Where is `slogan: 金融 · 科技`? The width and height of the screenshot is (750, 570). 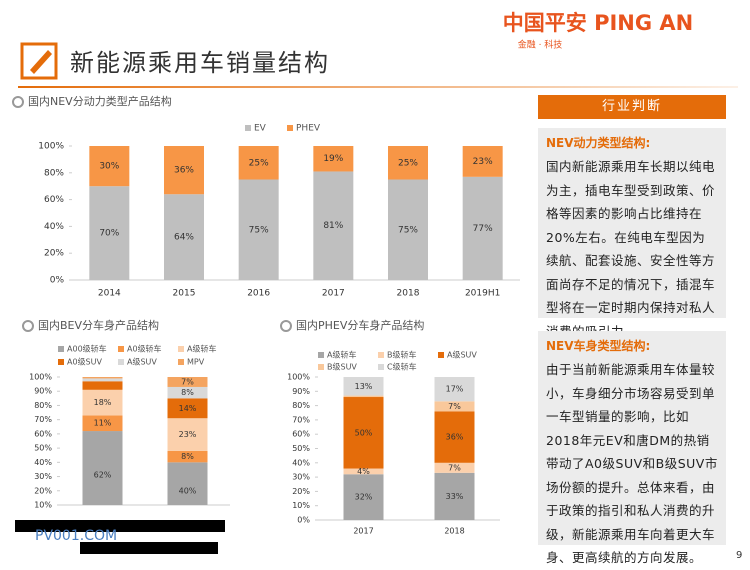
slogan: 金融 · 科技 is located at coordinates (540, 45).